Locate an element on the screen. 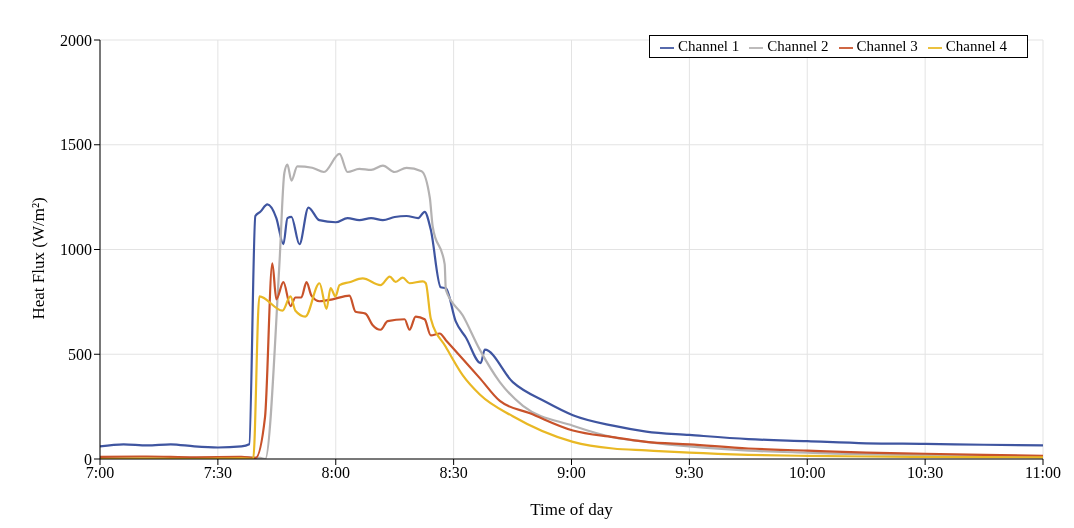  x-tick-label: 9:00 is located at coordinates (571, 473).